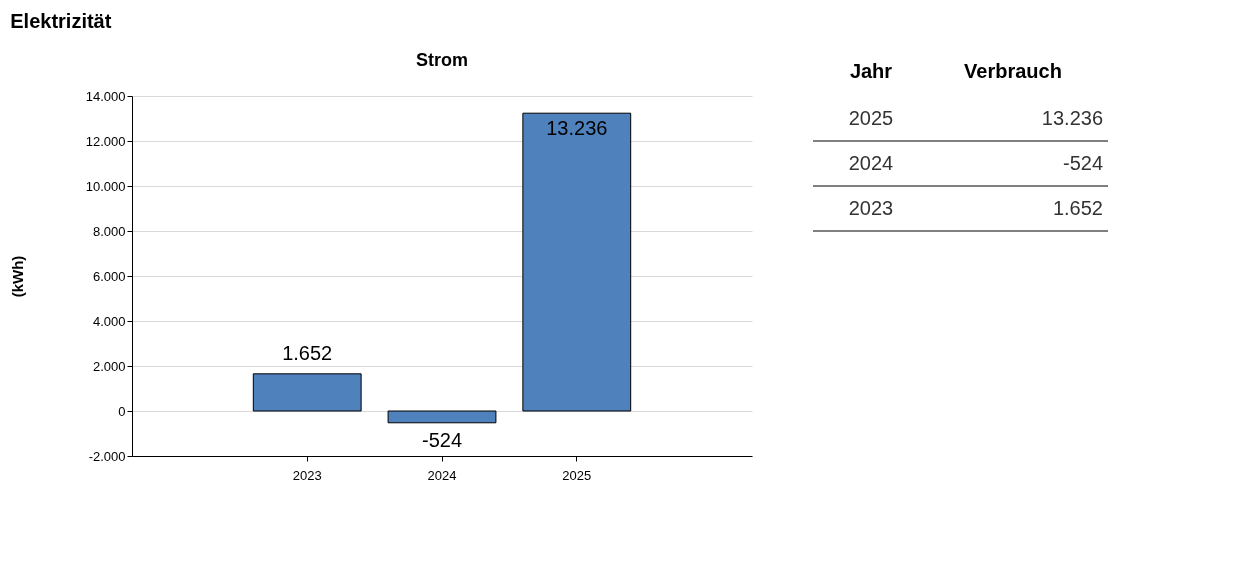 The image size is (1254, 585). What do you see at coordinates (1072, 117) in the screenshot?
I see `text: 13.236` at bounding box center [1072, 117].